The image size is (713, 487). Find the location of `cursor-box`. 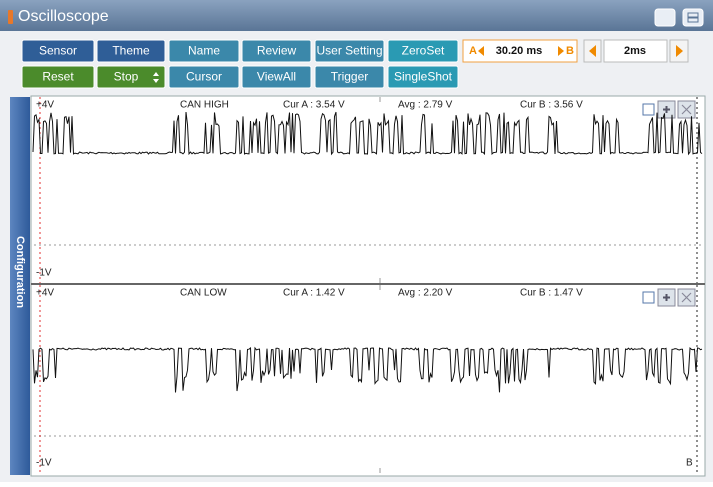

cursor-box is located at coordinates (520, 51).